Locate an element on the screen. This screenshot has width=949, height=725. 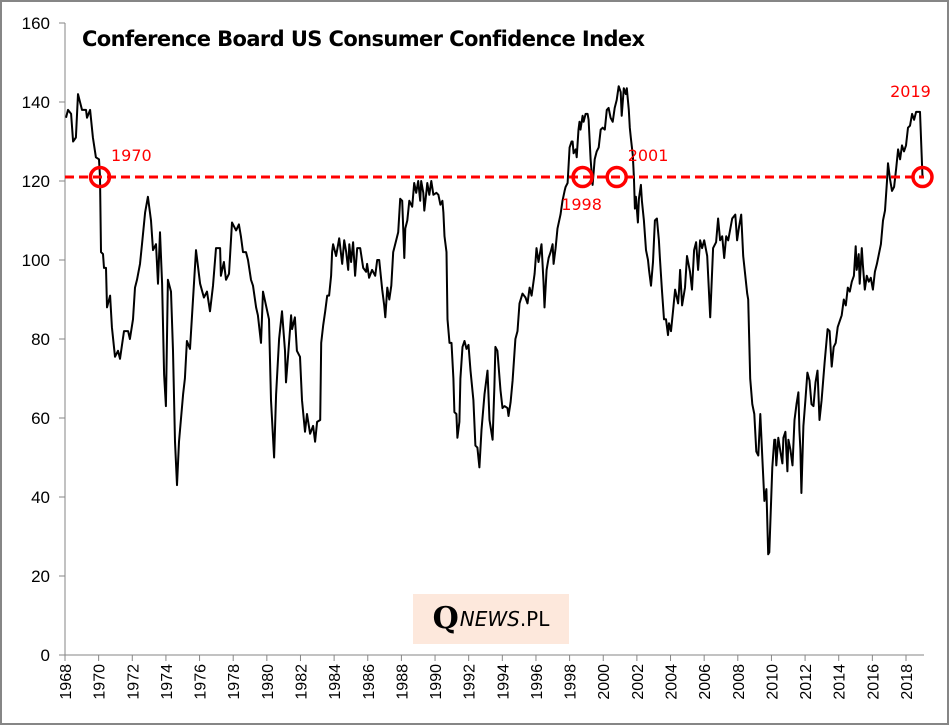
x-tick-label: 2010 is located at coordinates (772, 682).